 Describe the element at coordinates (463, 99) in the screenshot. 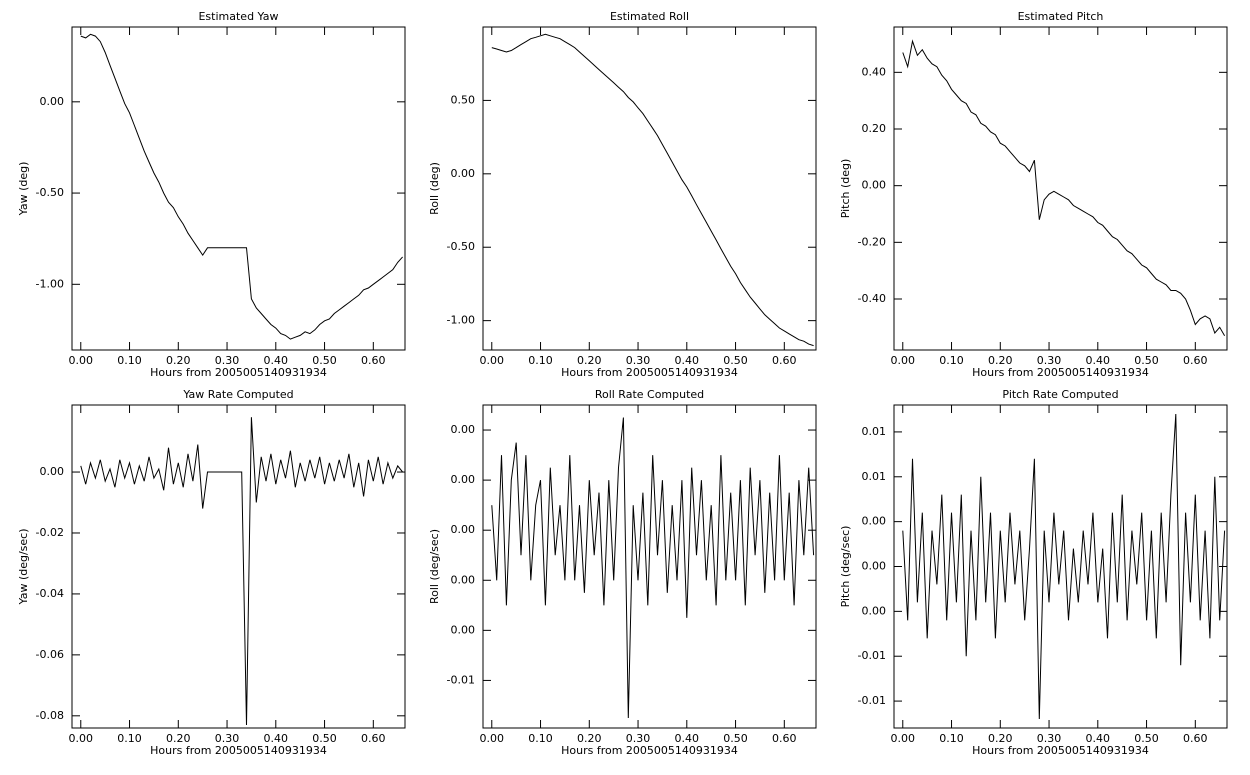

I see `y-tick-label: 0.50` at that location.